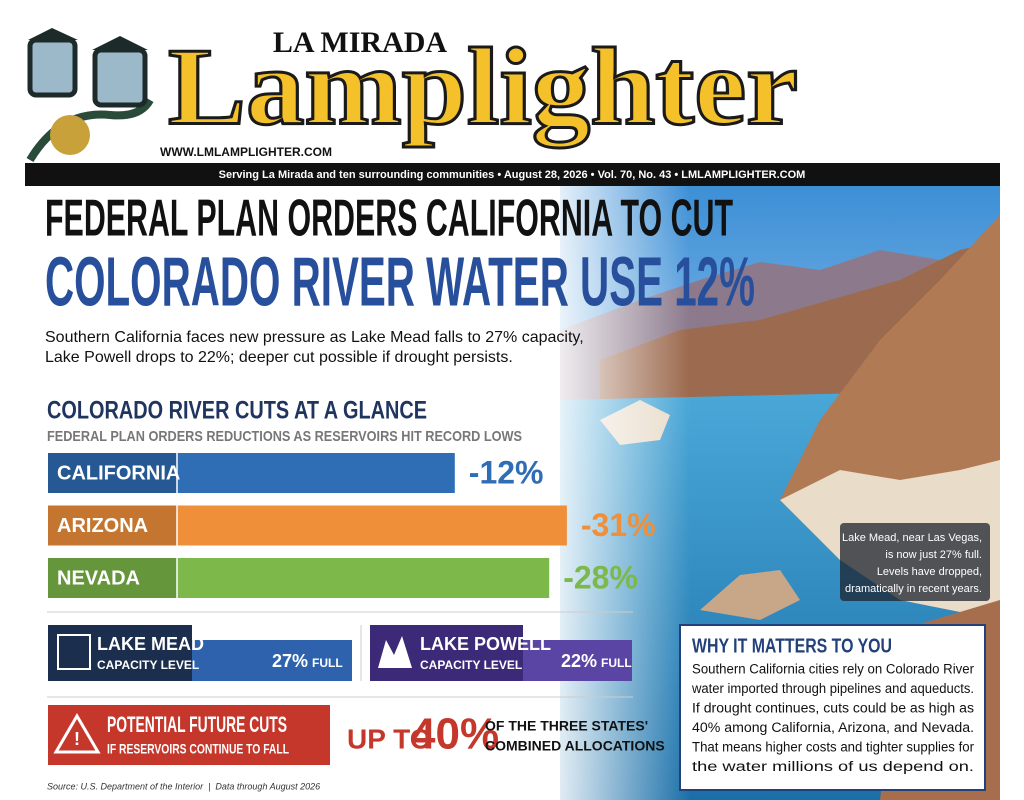  I want to click on sidebar-box, so click(832, 707).